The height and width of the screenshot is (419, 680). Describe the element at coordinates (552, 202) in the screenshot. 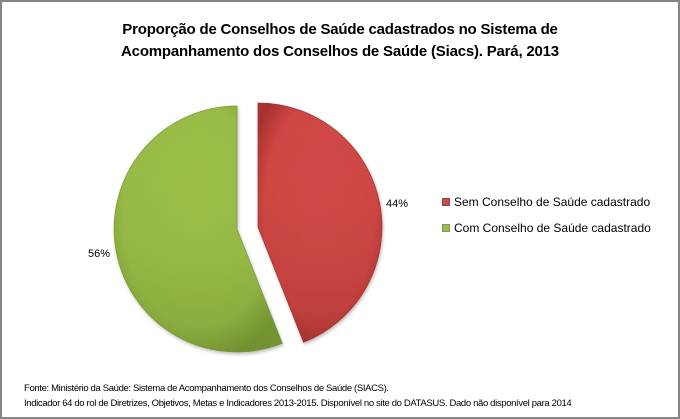

I see `legend-label: Sem Conselho de Saúde cadastrado` at that location.